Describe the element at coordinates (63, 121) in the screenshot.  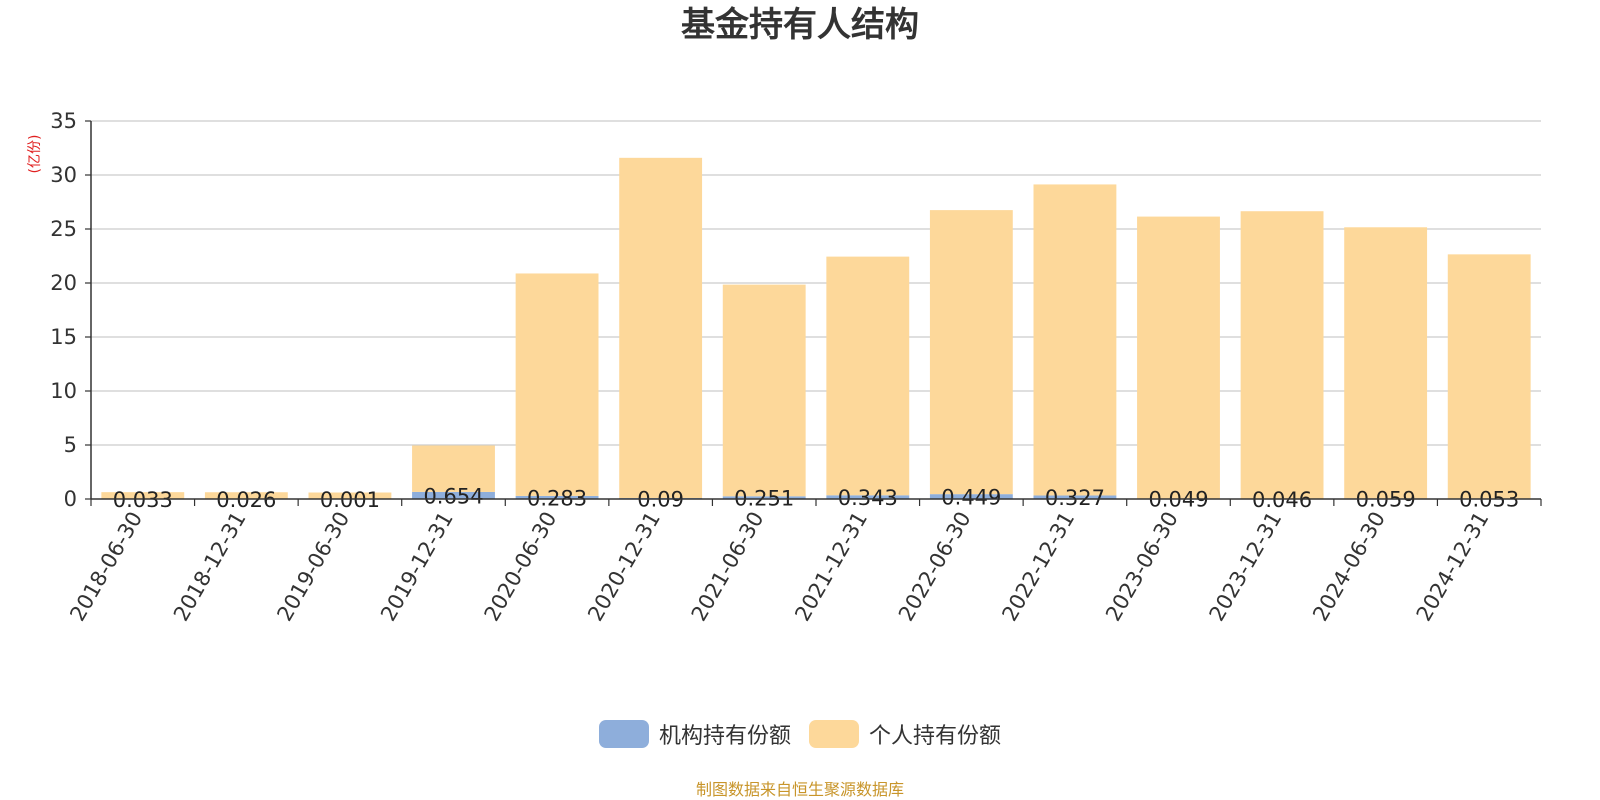
I see `y-tick-label: 35` at that location.